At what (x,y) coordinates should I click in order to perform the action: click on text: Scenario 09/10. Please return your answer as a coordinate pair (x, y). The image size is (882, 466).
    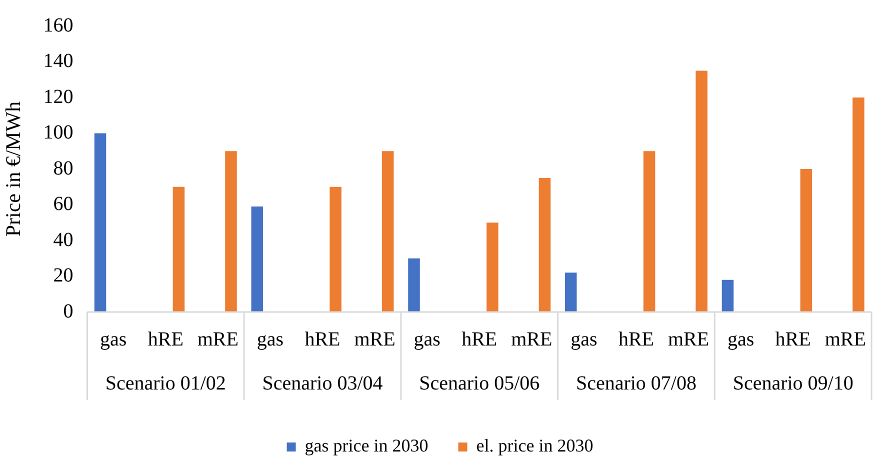
    Looking at the image, I should click on (793, 383).